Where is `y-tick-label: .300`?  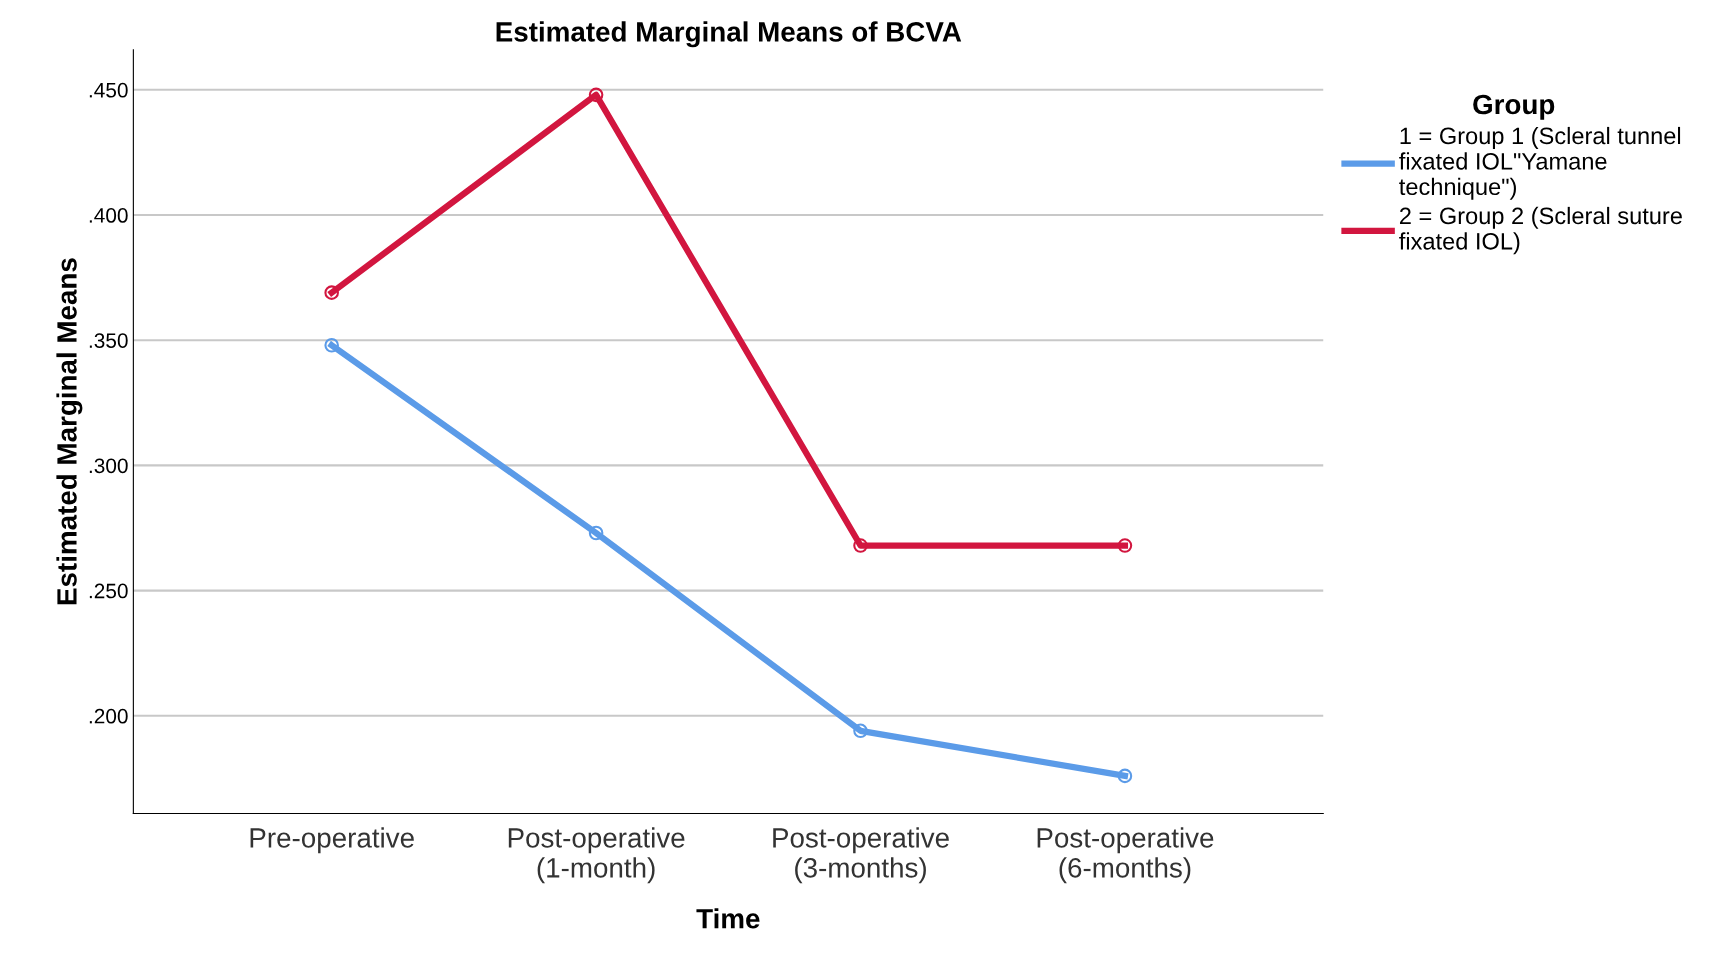
y-tick-label: .300 is located at coordinates (108, 466).